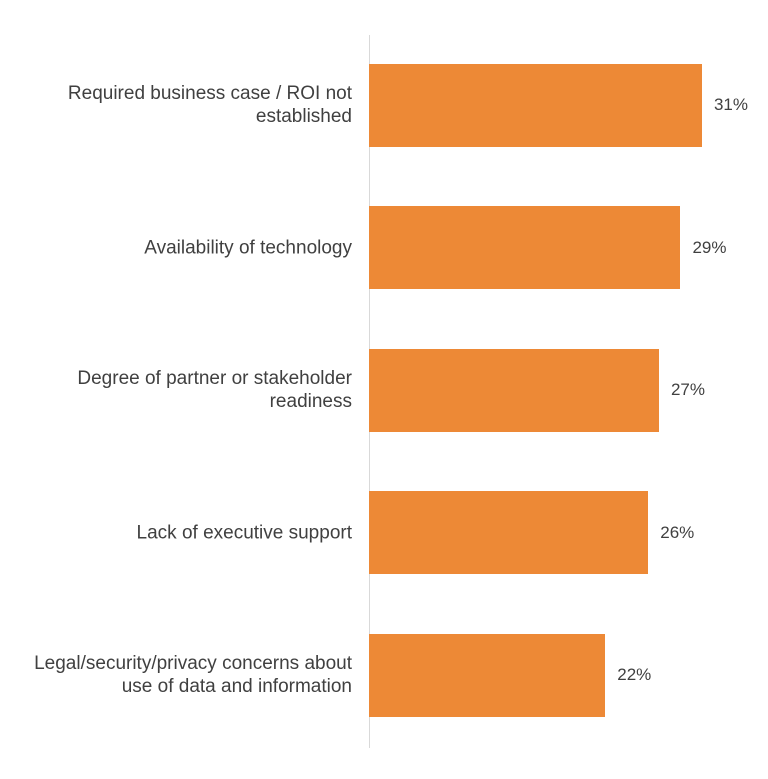 The height and width of the screenshot is (779, 768). Describe the element at coordinates (248, 247) in the screenshot. I see `y-tick-label: Availability of technology` at that location.